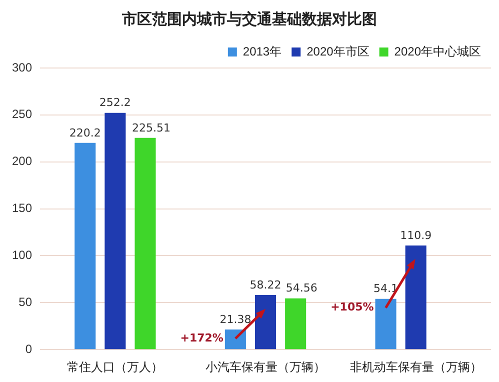 This screenshot has height=382, width=499. What do you see at coordinates (386, 289) in the screenshot?
I see `data-label: 54.1` at bounding box center [386, 289].